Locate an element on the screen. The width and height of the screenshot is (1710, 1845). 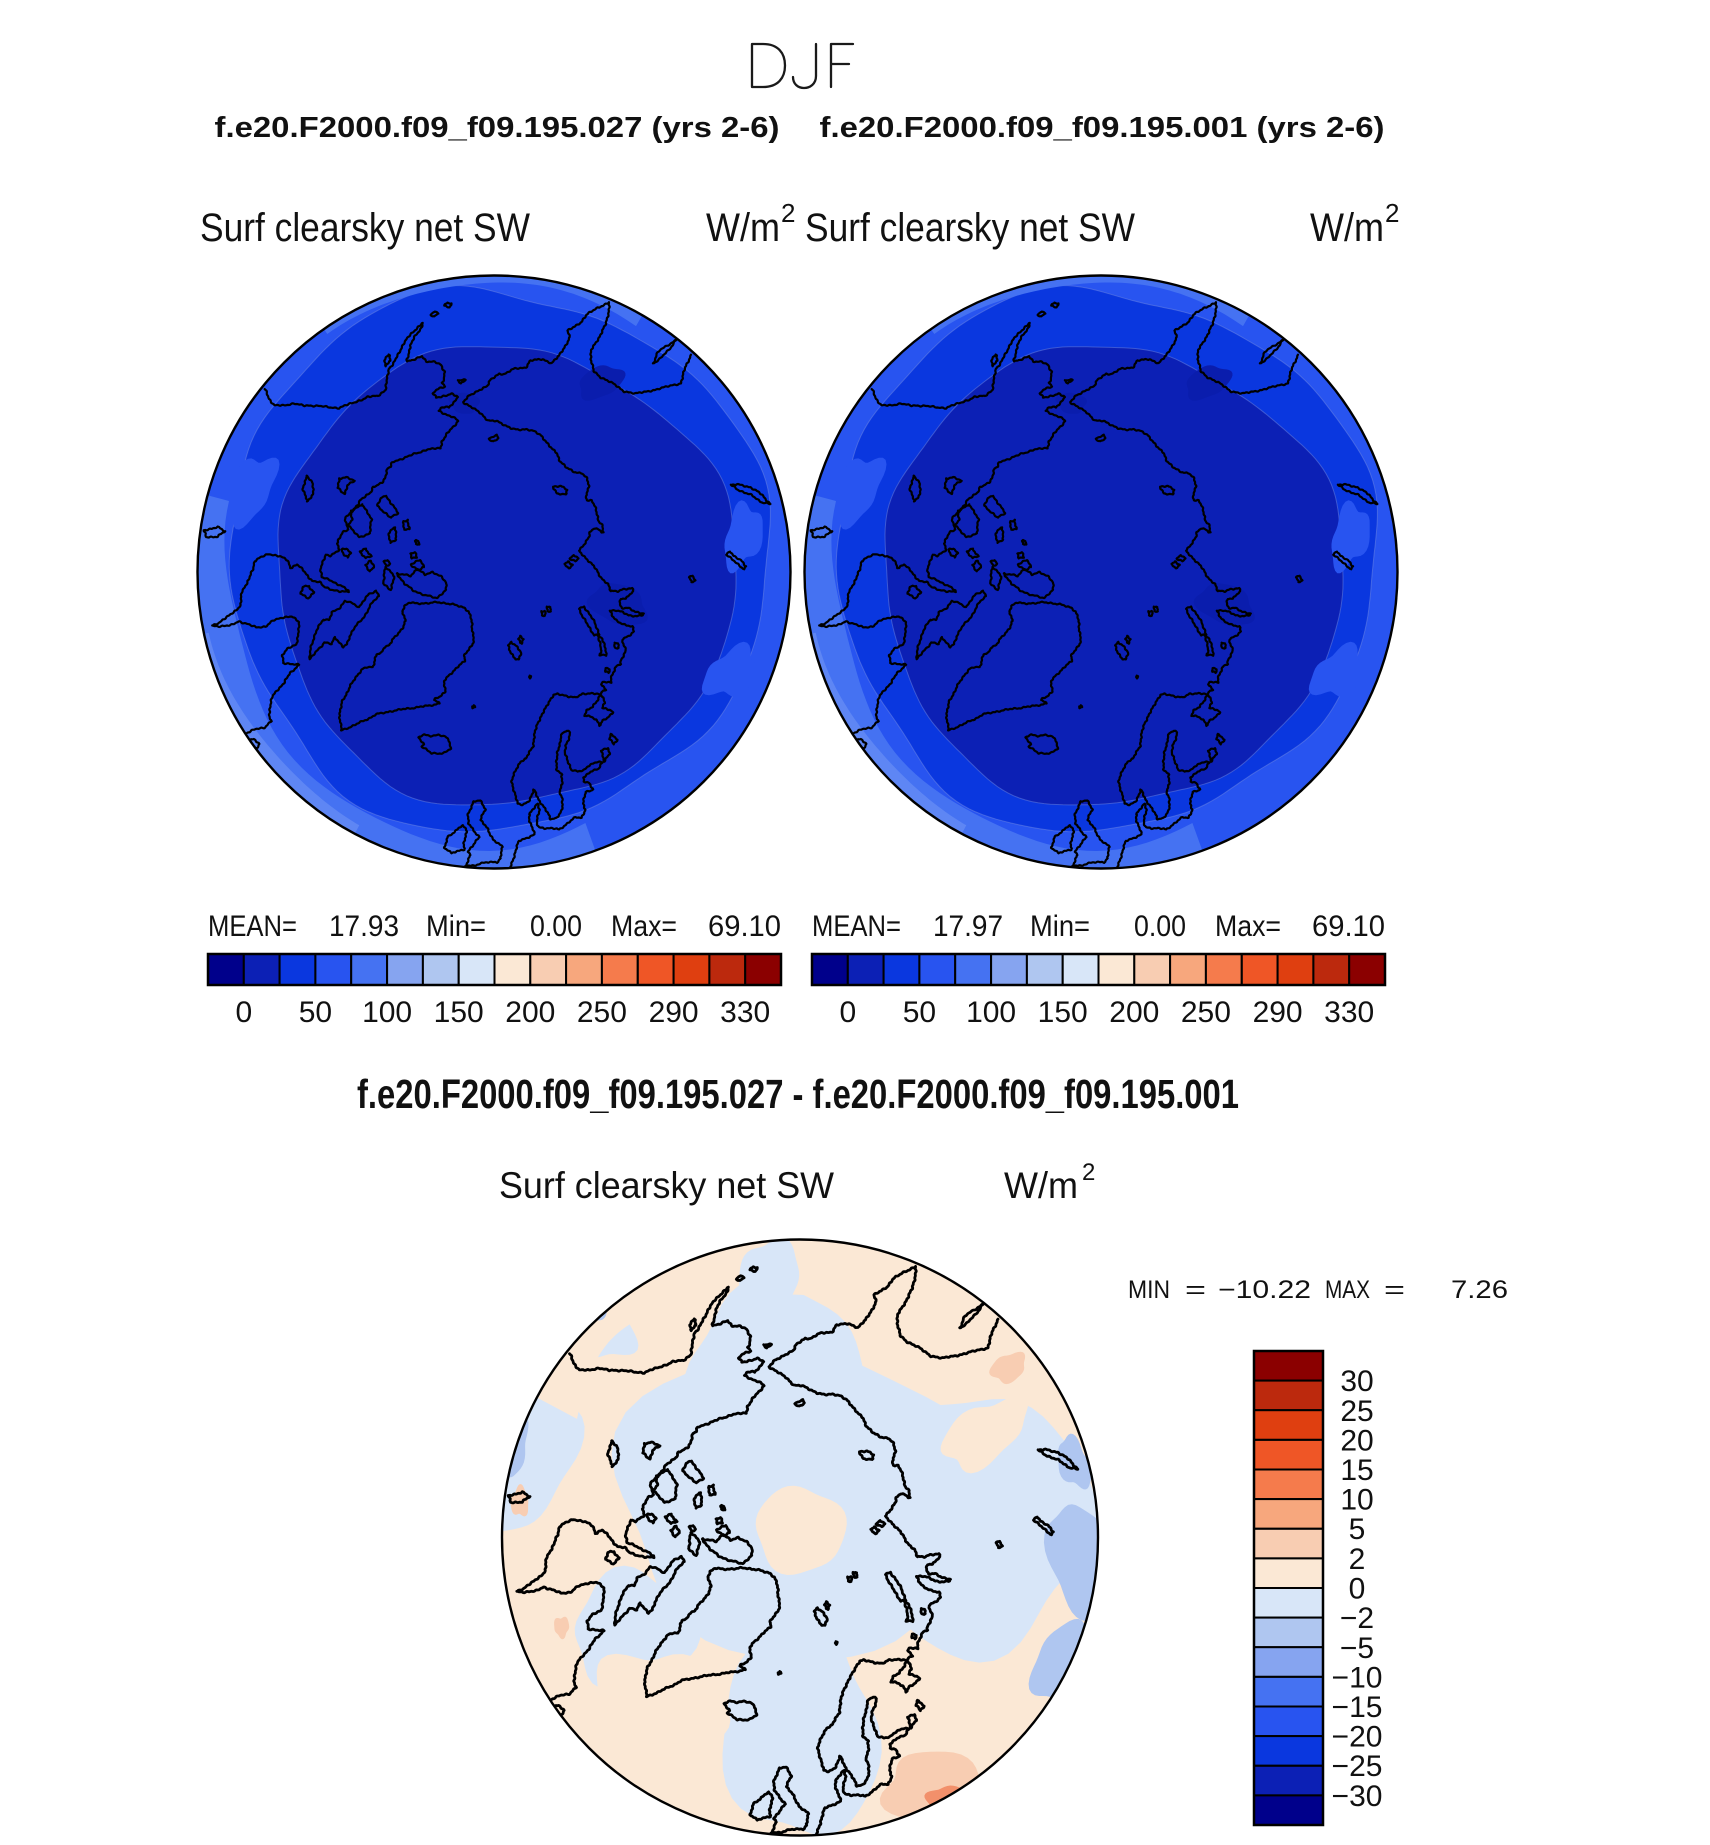
svg-text: −15 is located at coordinates (1357, 1707).